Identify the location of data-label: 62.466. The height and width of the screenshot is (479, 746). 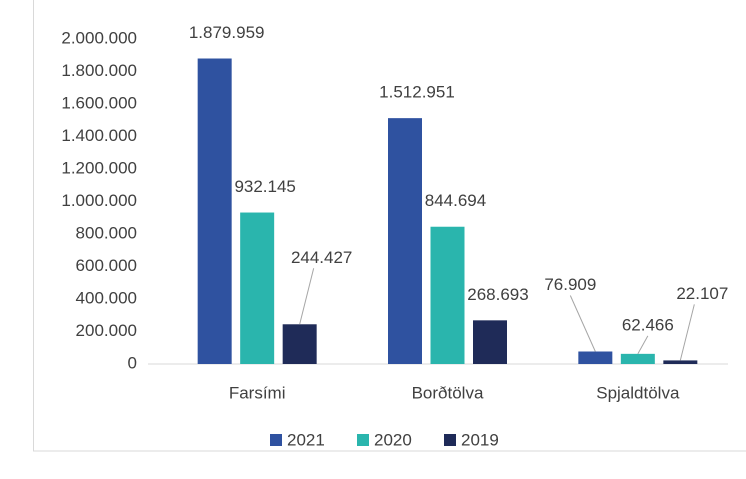
(648, 324).